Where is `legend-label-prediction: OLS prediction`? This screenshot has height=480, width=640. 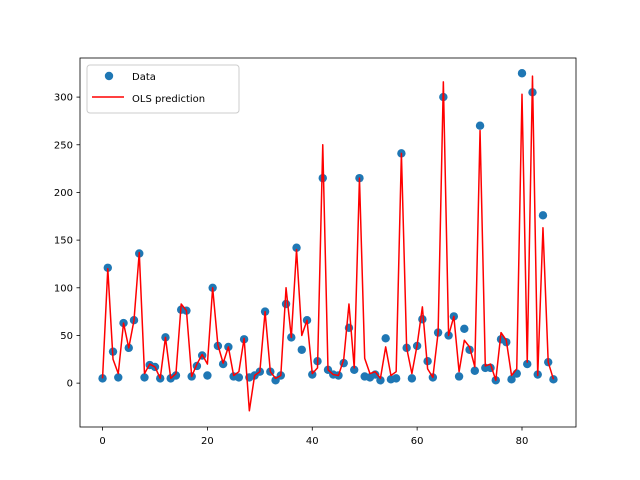 legend-label-prediction: OLS prediction is located at coordinates (168, 99).